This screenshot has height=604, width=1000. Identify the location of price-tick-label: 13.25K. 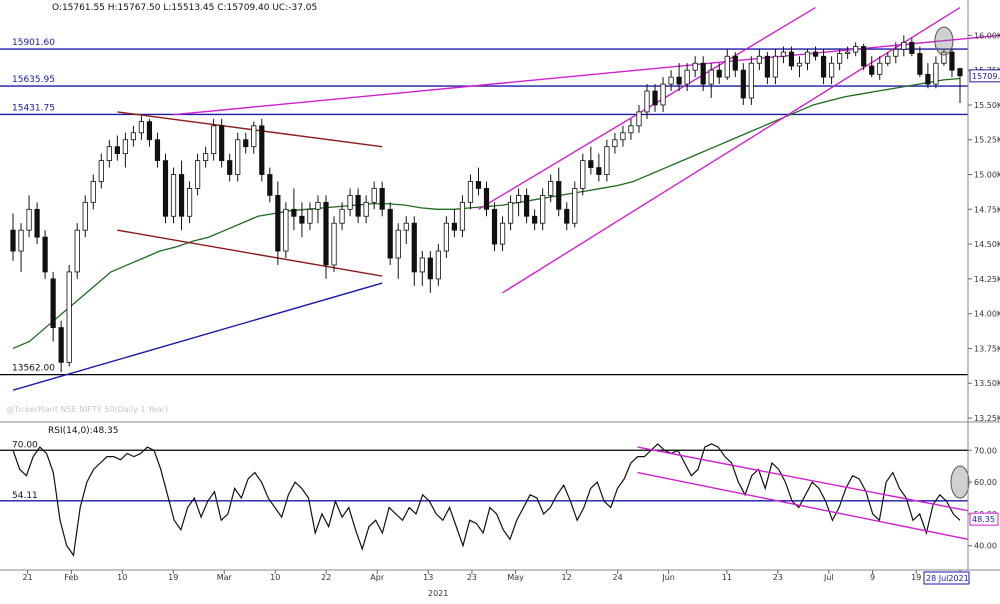
(987, 418).